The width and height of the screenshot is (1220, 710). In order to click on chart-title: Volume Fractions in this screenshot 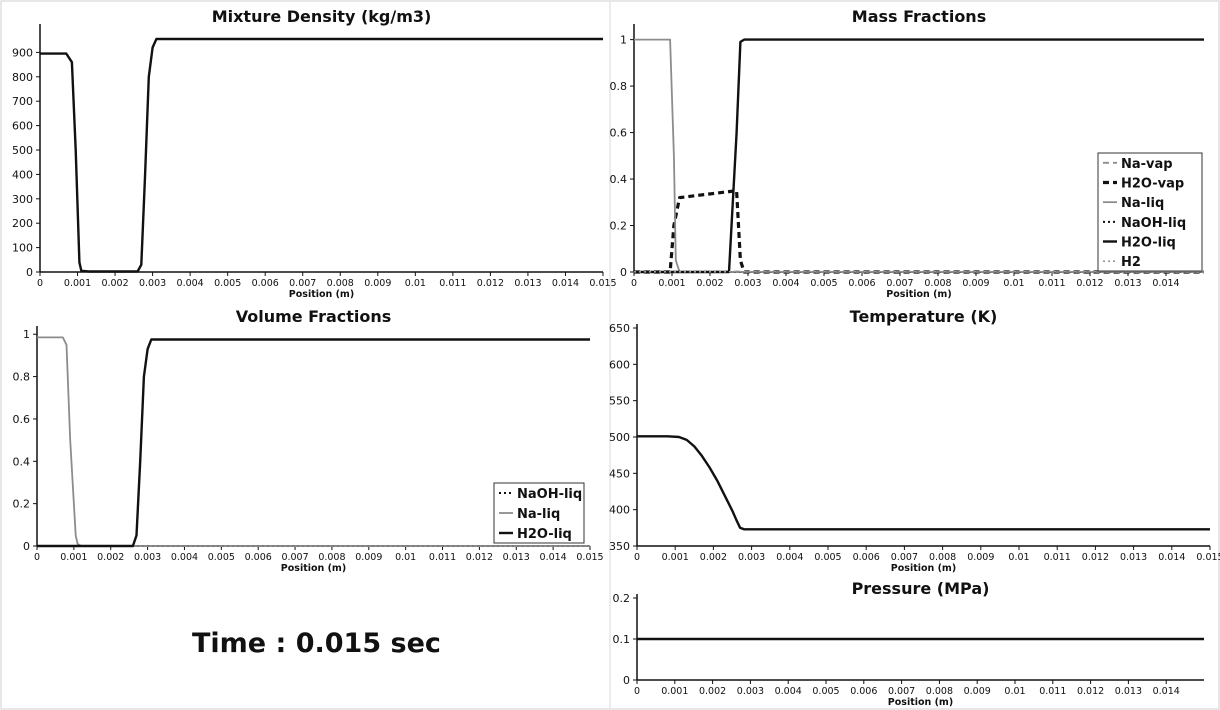, I will do `click(314, 316)`.